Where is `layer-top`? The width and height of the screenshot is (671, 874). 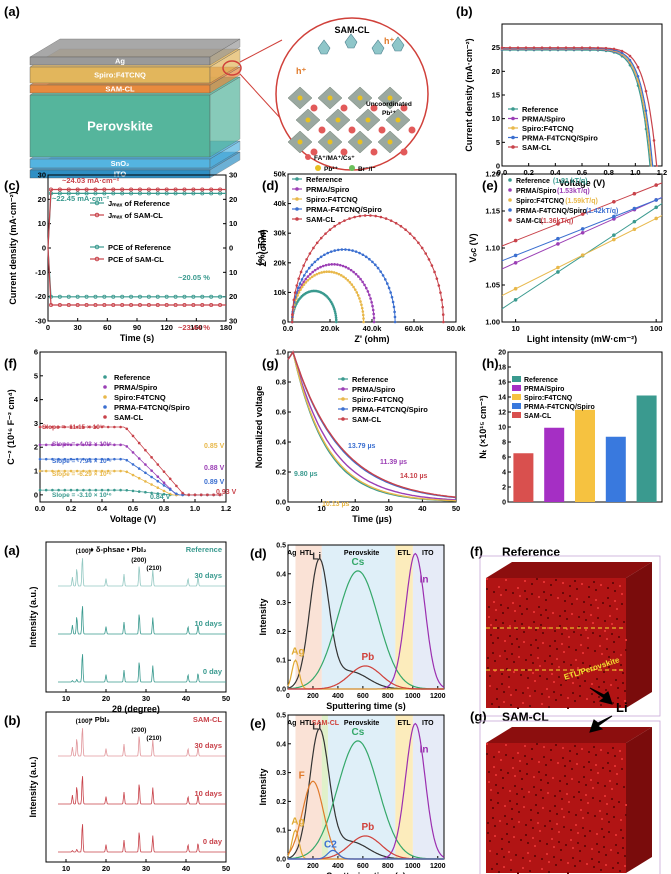 layer-top is located at coordinates (135, 48).